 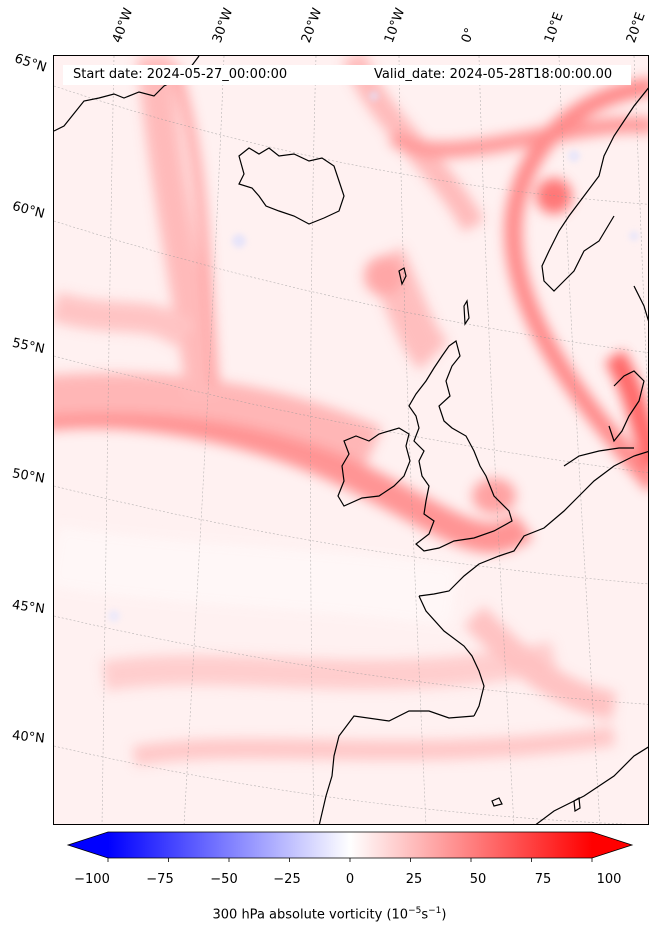 What do you see at coordinates (180, 74) in the screenshot?
I see `start-date-label: Start date: 2024-05-27_00:00:00` at bounding box center [180, 74].